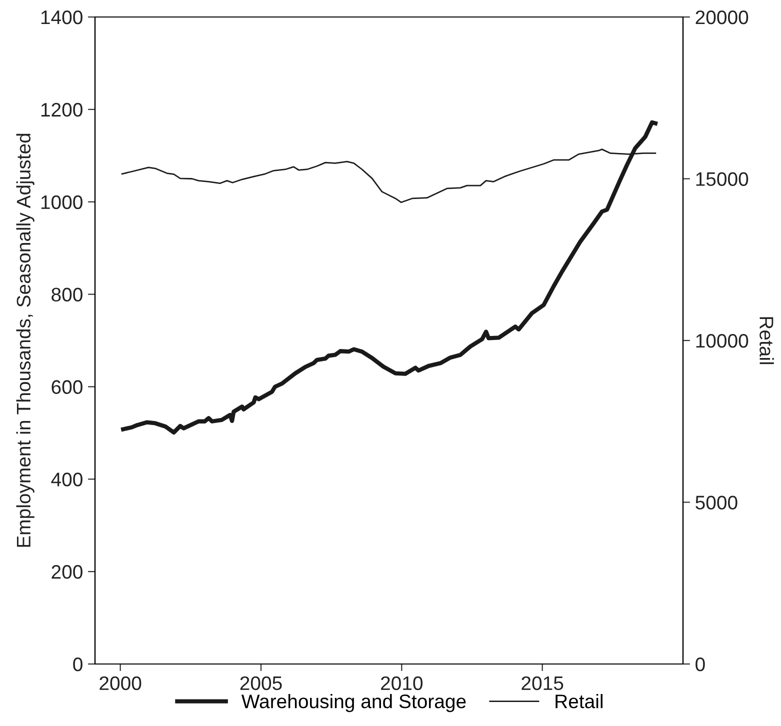 Image resolution: width=781 pixels, height=726 pixels. I want to click on y2-tick-label: 20000, so click(722, 17).